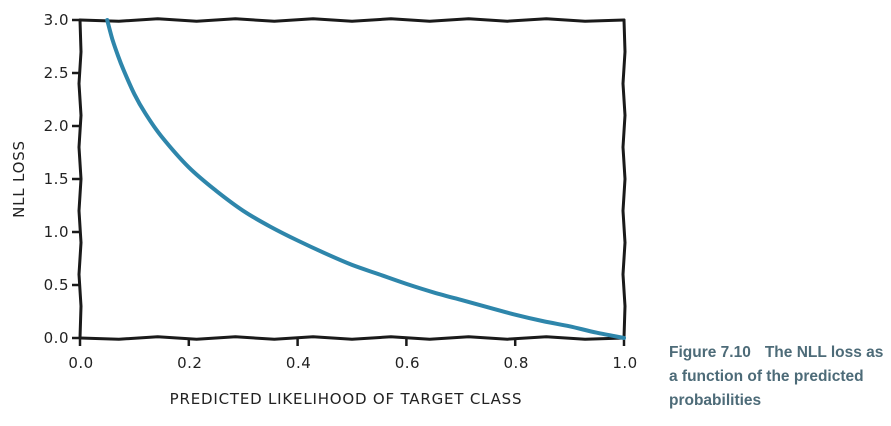 Image resolution: width=891 pixels, height=426 pixels. What do you see at coordinates (298, 363) in the screenshot?
I see `x-tick-label: 0.4` at bounding box center [298, 363].